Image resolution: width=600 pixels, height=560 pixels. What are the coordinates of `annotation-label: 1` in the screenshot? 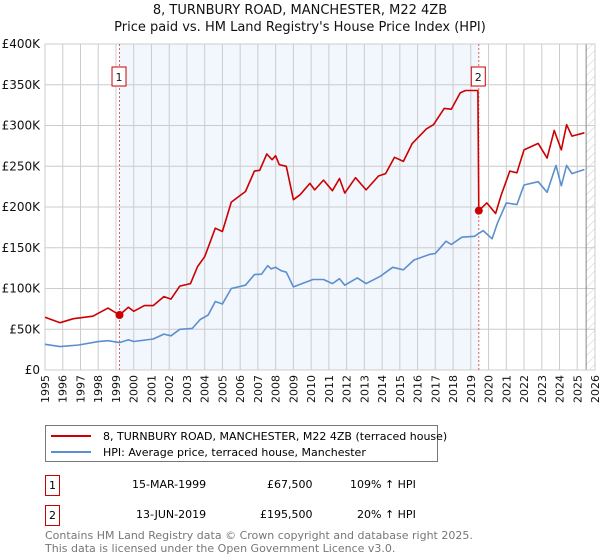 It's located at (119, 77).